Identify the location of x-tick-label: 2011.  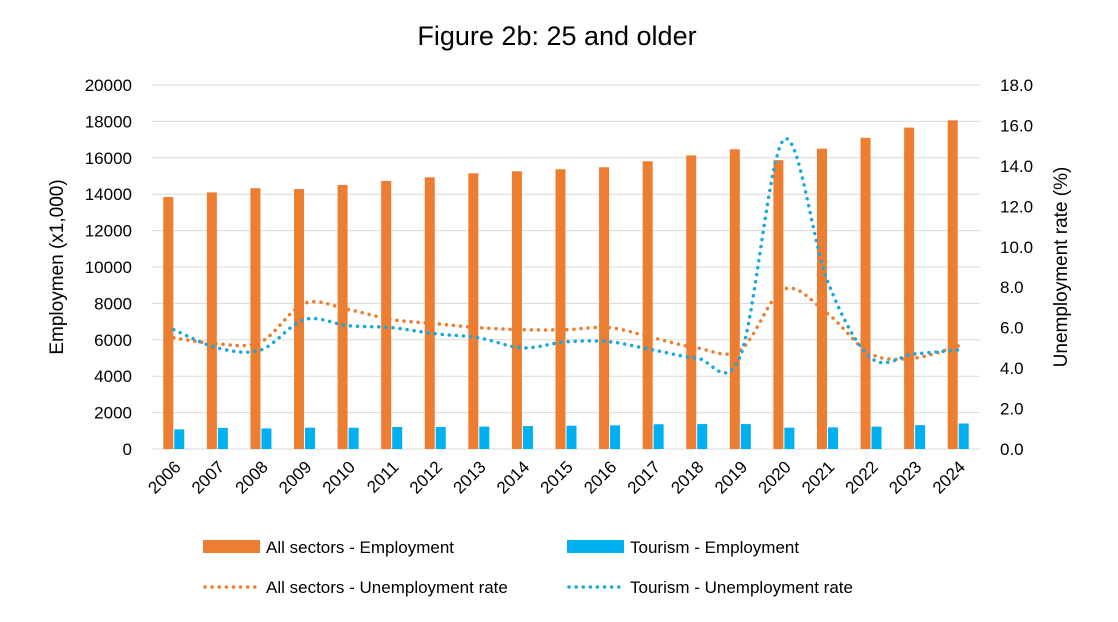
(382, 476).